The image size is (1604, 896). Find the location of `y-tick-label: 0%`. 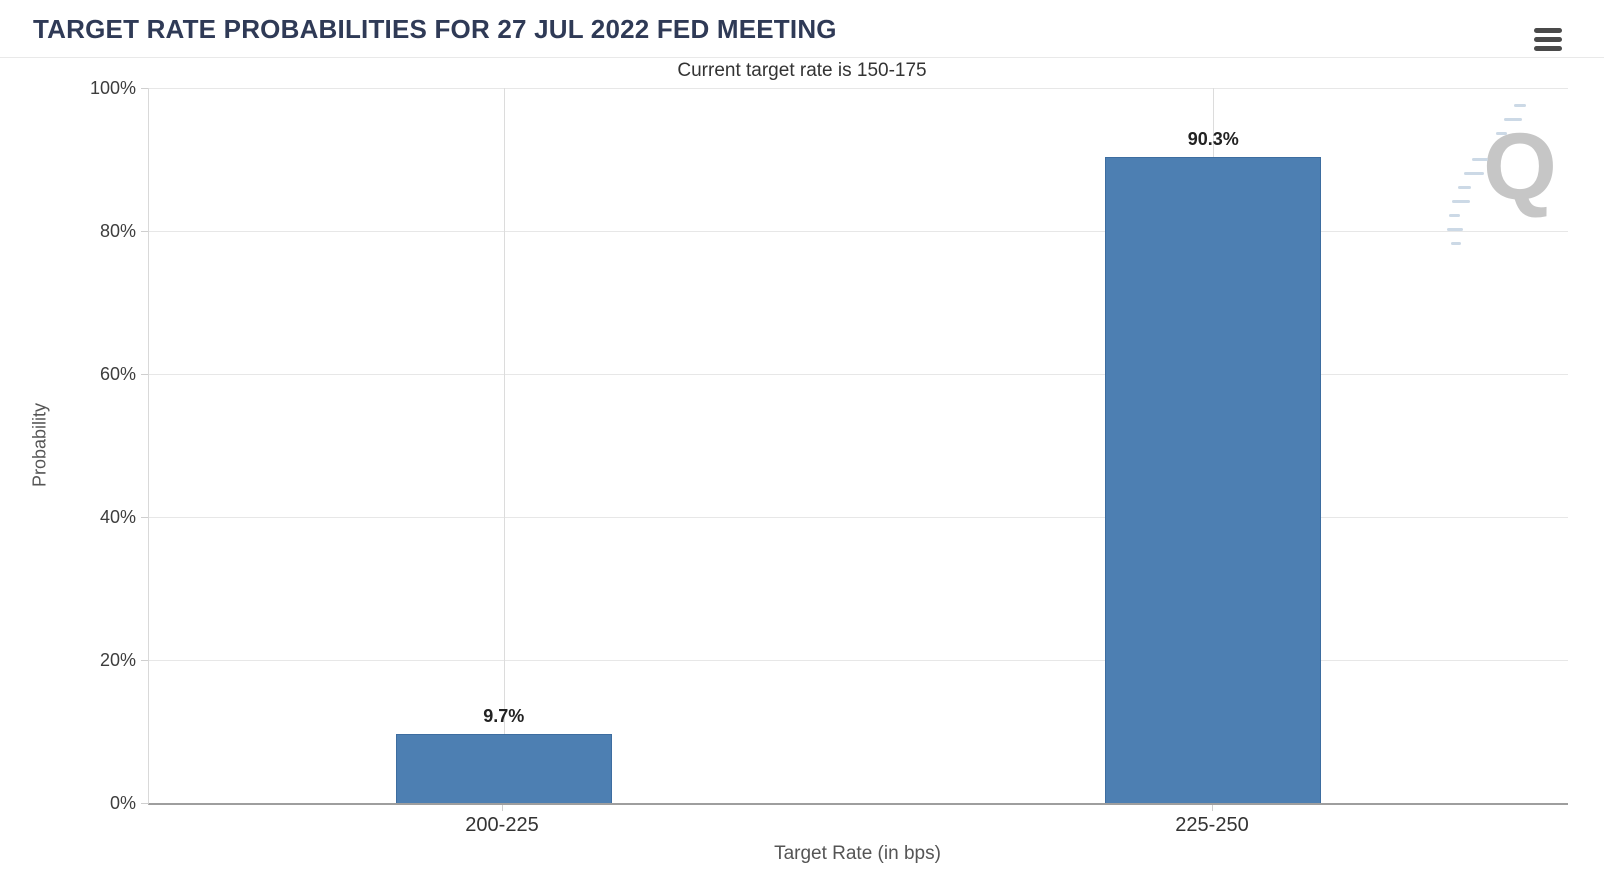

y-tick-label: 0% is located at coordinates (122, 803).